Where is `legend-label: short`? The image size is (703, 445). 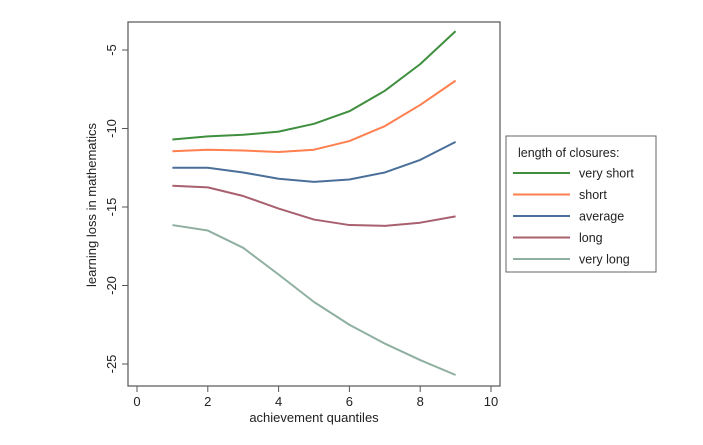 legend-label: short is located at coordinates (593, 195).